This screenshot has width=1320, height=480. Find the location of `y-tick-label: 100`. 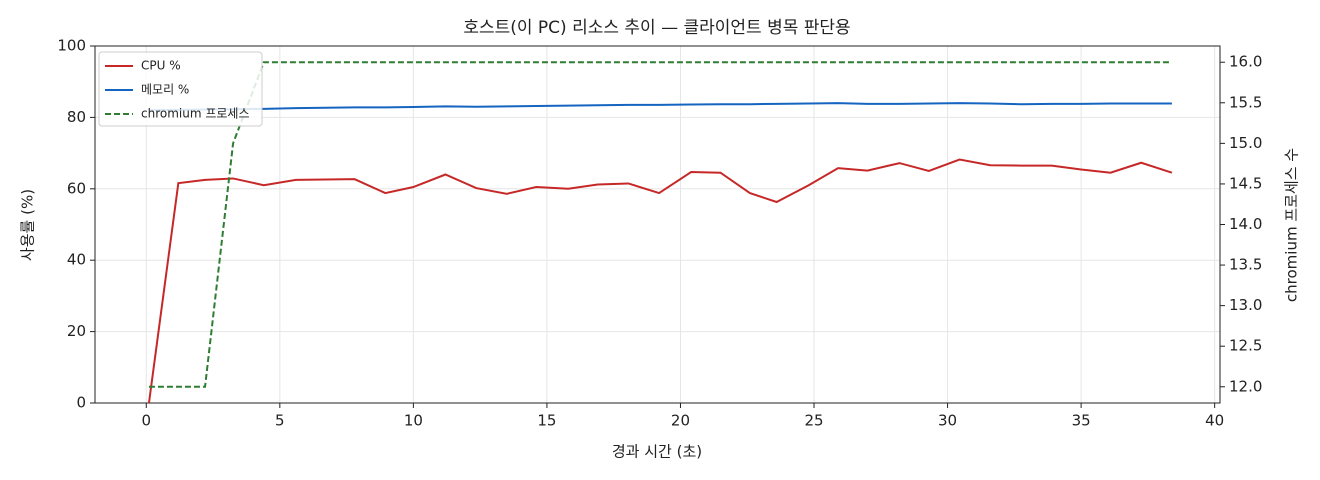

y-tick-label: 100 is located at coordinates (71, 46).